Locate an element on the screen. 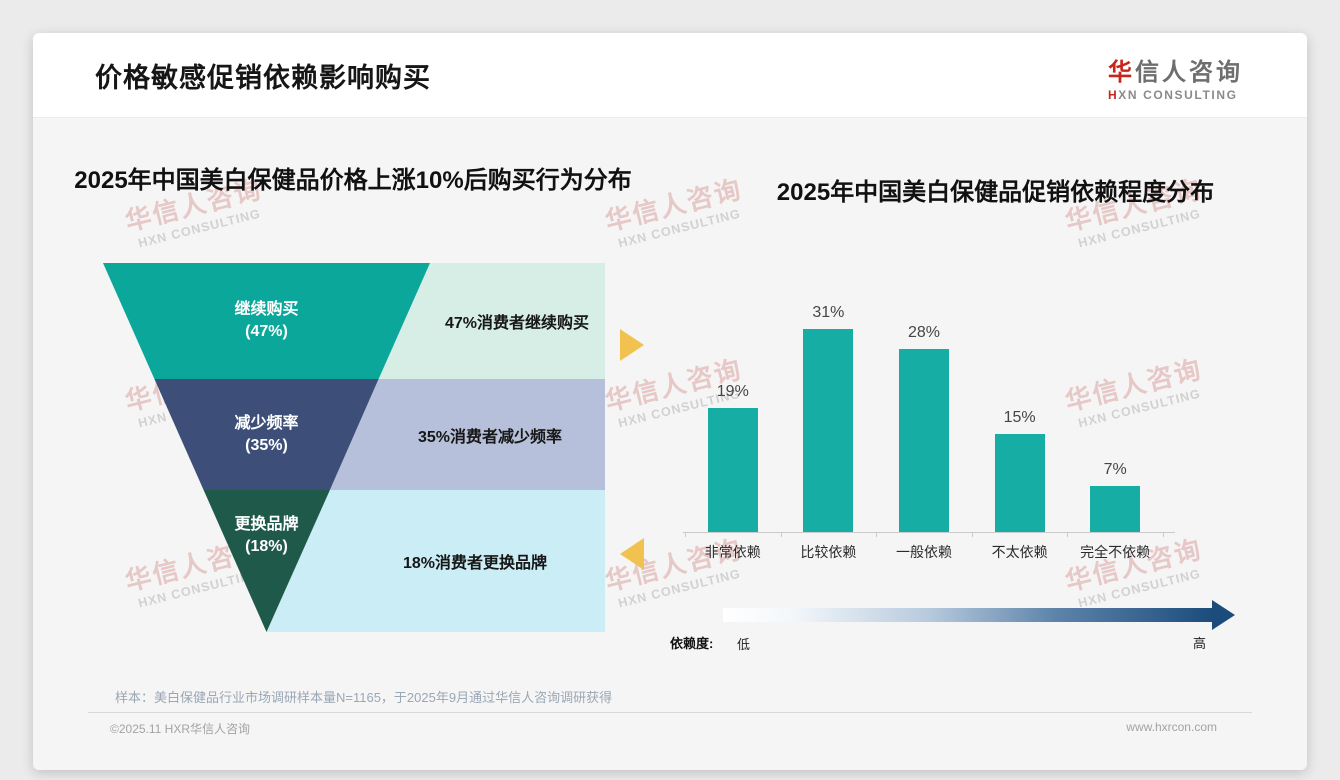 The width and height of the screenshot is (1340, 780). funnel-row-continue: 继续购买 (47%) 47%消费者继续购买 is located at coordinates (354, 321).